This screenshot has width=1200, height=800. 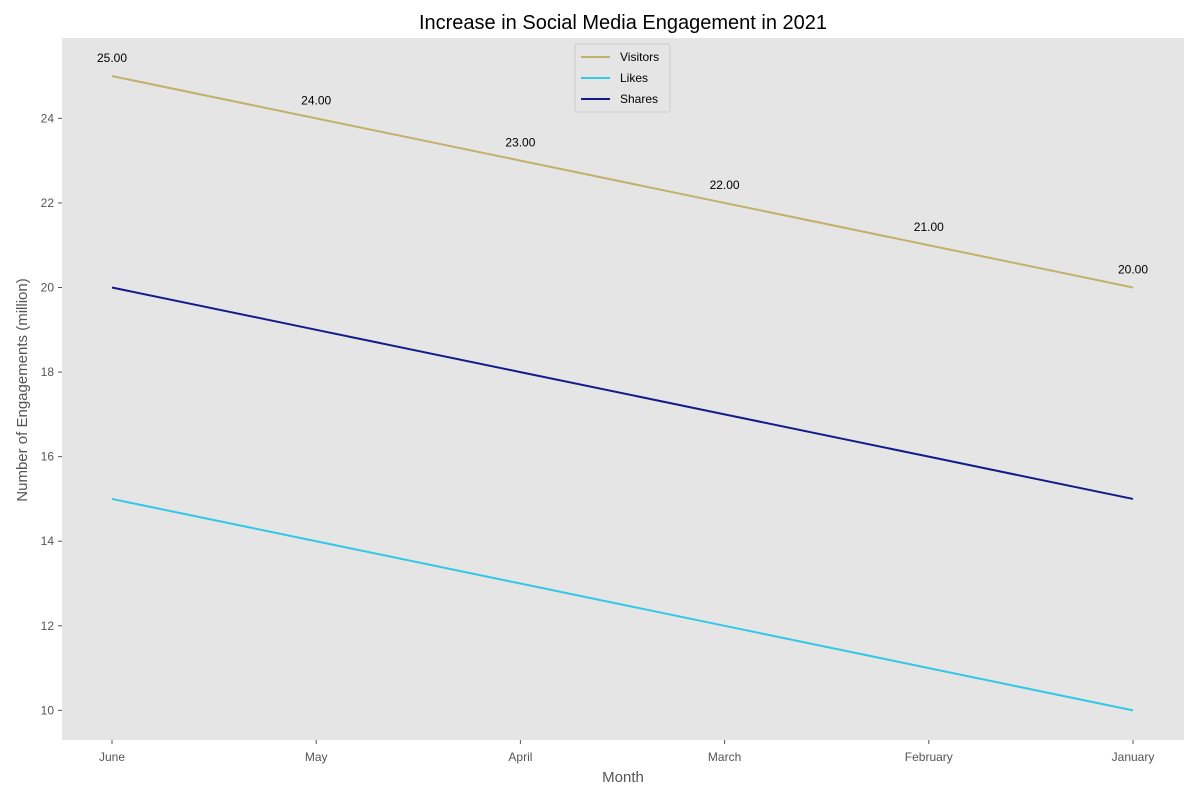 What do you see at coordinates (112, 58) in the screenshot?
I see `data-label: 25.00` at bounding box center [112, 58].